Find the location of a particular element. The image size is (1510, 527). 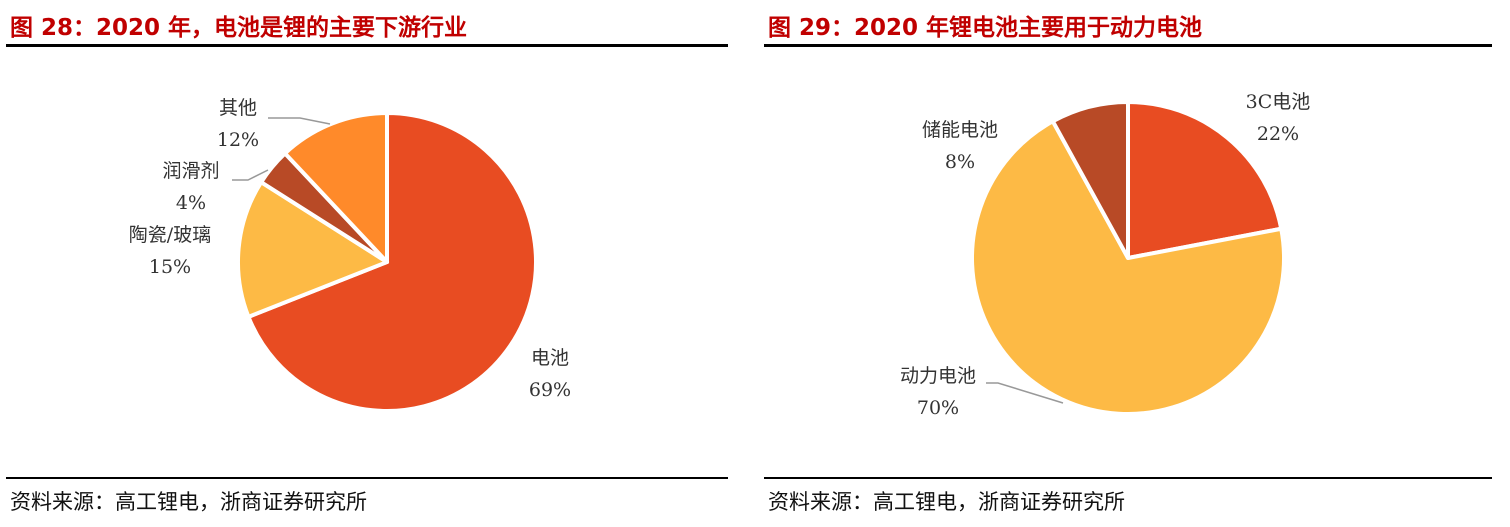

slice-label: 3C电池 22% is located at coordinates (1278, 118).